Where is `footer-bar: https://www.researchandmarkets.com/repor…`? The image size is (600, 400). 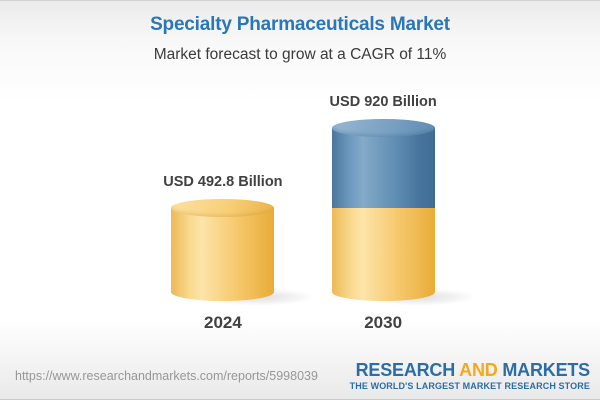 footer-bar: https://www.researchandmarkets.com/repor… is located at coordinates (300, 376).